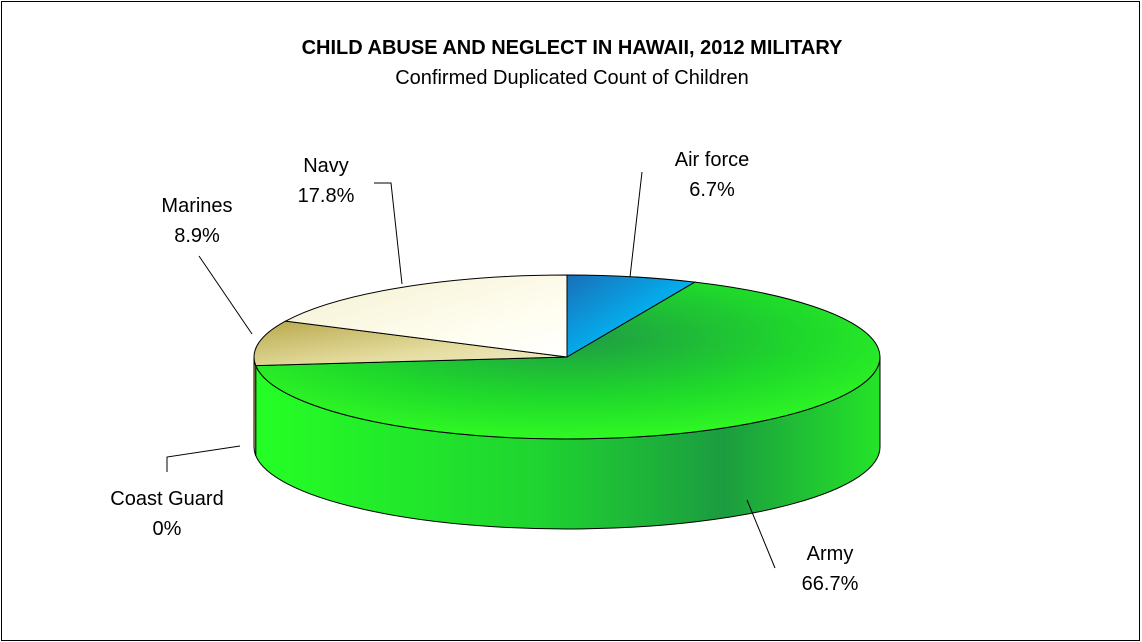 The width and height of the screenshot is (1142, 642). Describe the element at coordinates (631, 316) in the screenshot. I see `pie-slice-air-force` at that location.